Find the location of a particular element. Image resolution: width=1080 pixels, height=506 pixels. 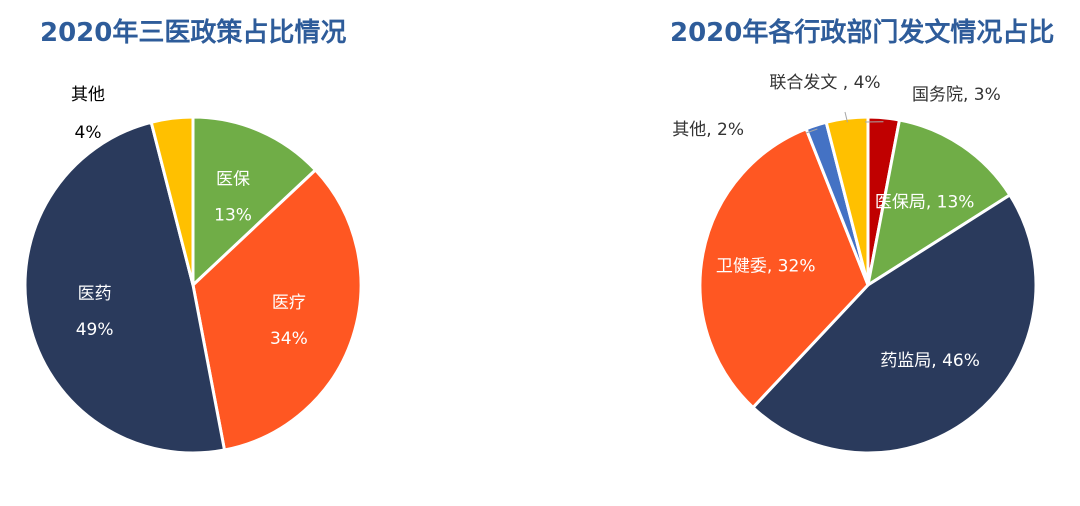

slice-labels: 医保 13% 医疗 34% 医药 49% 其他 4% is located at coordinates (189, 217).